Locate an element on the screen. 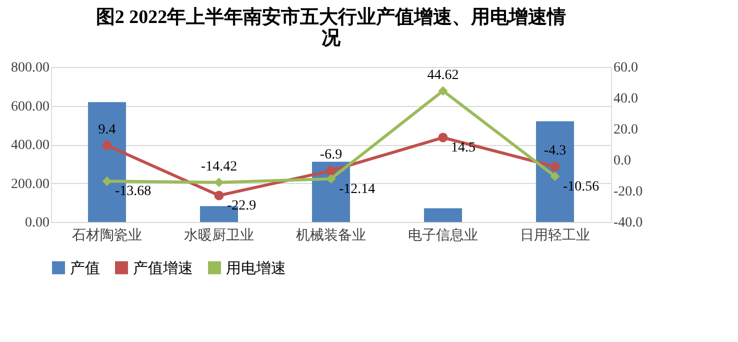  y2-tick-label: 0.0 is located at coordinates (622, 161).